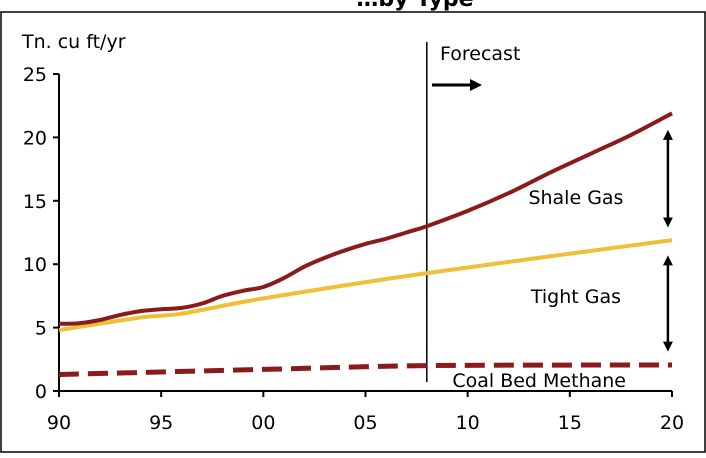  What do you see at coordinates (263, 423) in the screenshot?
I see `x-tick-label: 00` at bounding box center [263, 423].